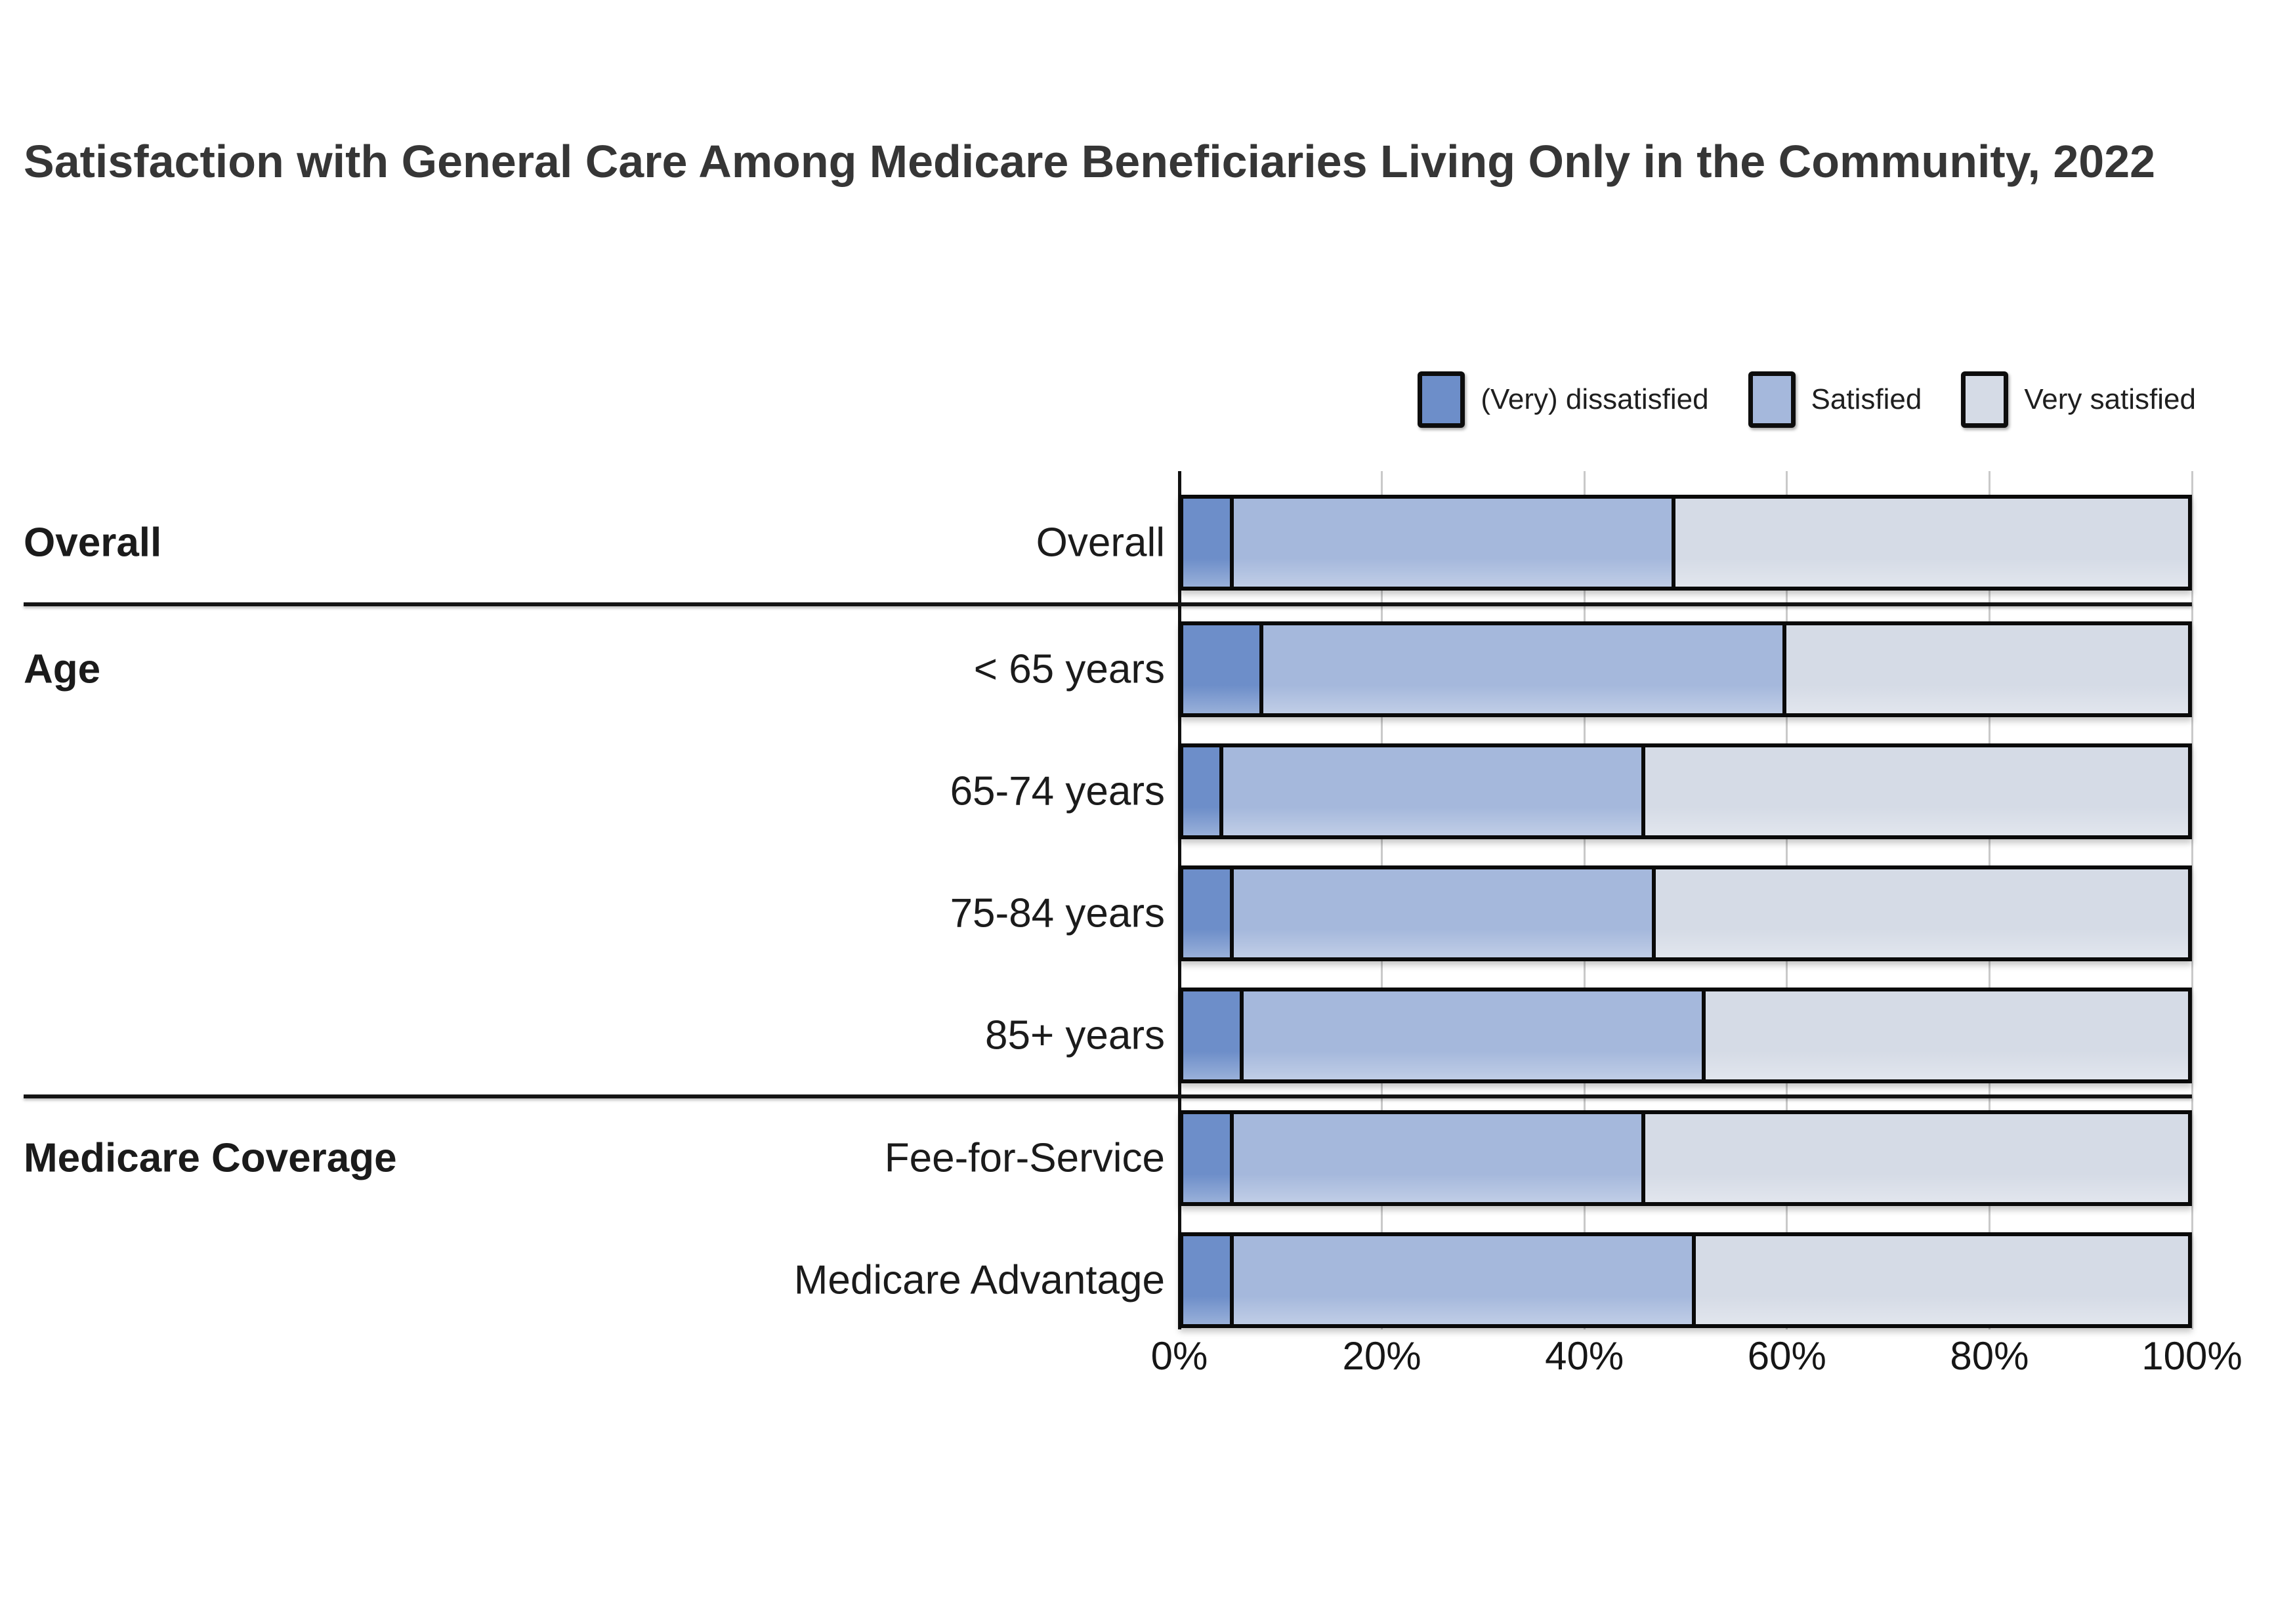 The image size is (2274, 1624). I want to click on legend-item-satisfied: Satisfied, so click(1835, 400).